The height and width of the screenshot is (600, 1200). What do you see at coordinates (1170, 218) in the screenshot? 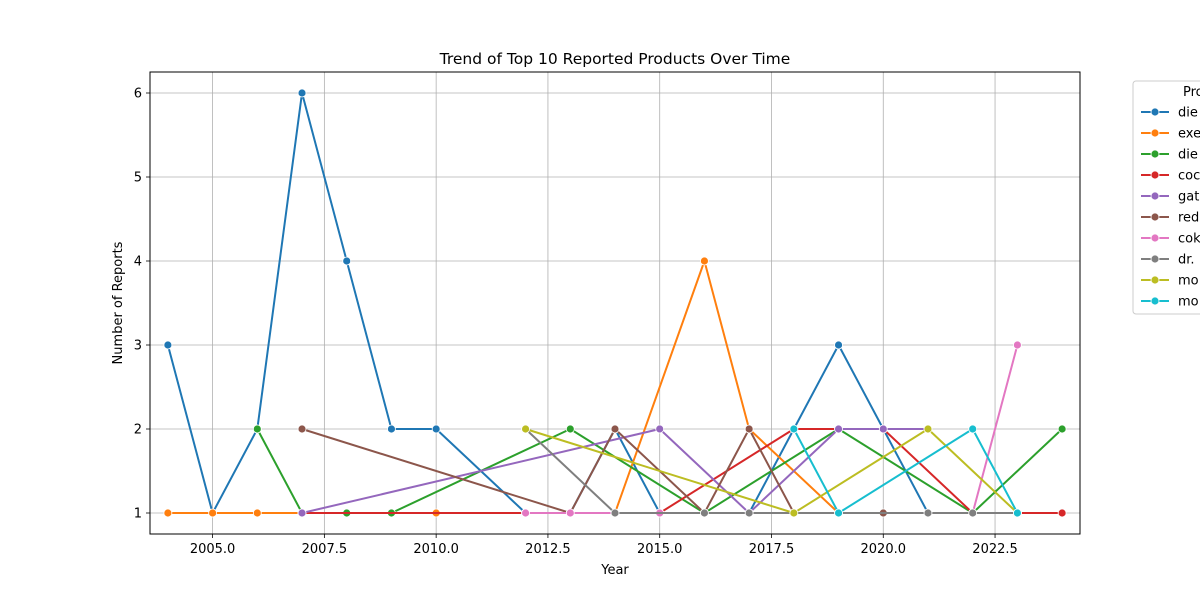
I see `legend-item: red` at bounding box center [1170, 218].